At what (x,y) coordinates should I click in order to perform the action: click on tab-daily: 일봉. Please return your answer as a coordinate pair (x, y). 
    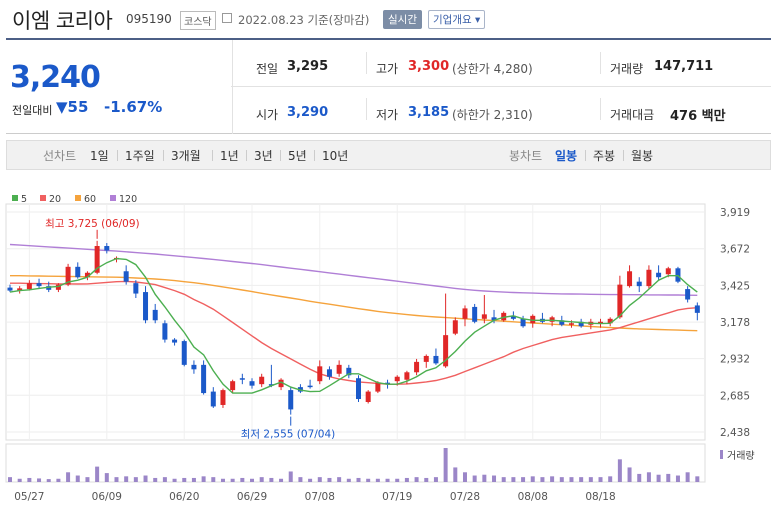
    Looking at the image, I should click on (566, 156).